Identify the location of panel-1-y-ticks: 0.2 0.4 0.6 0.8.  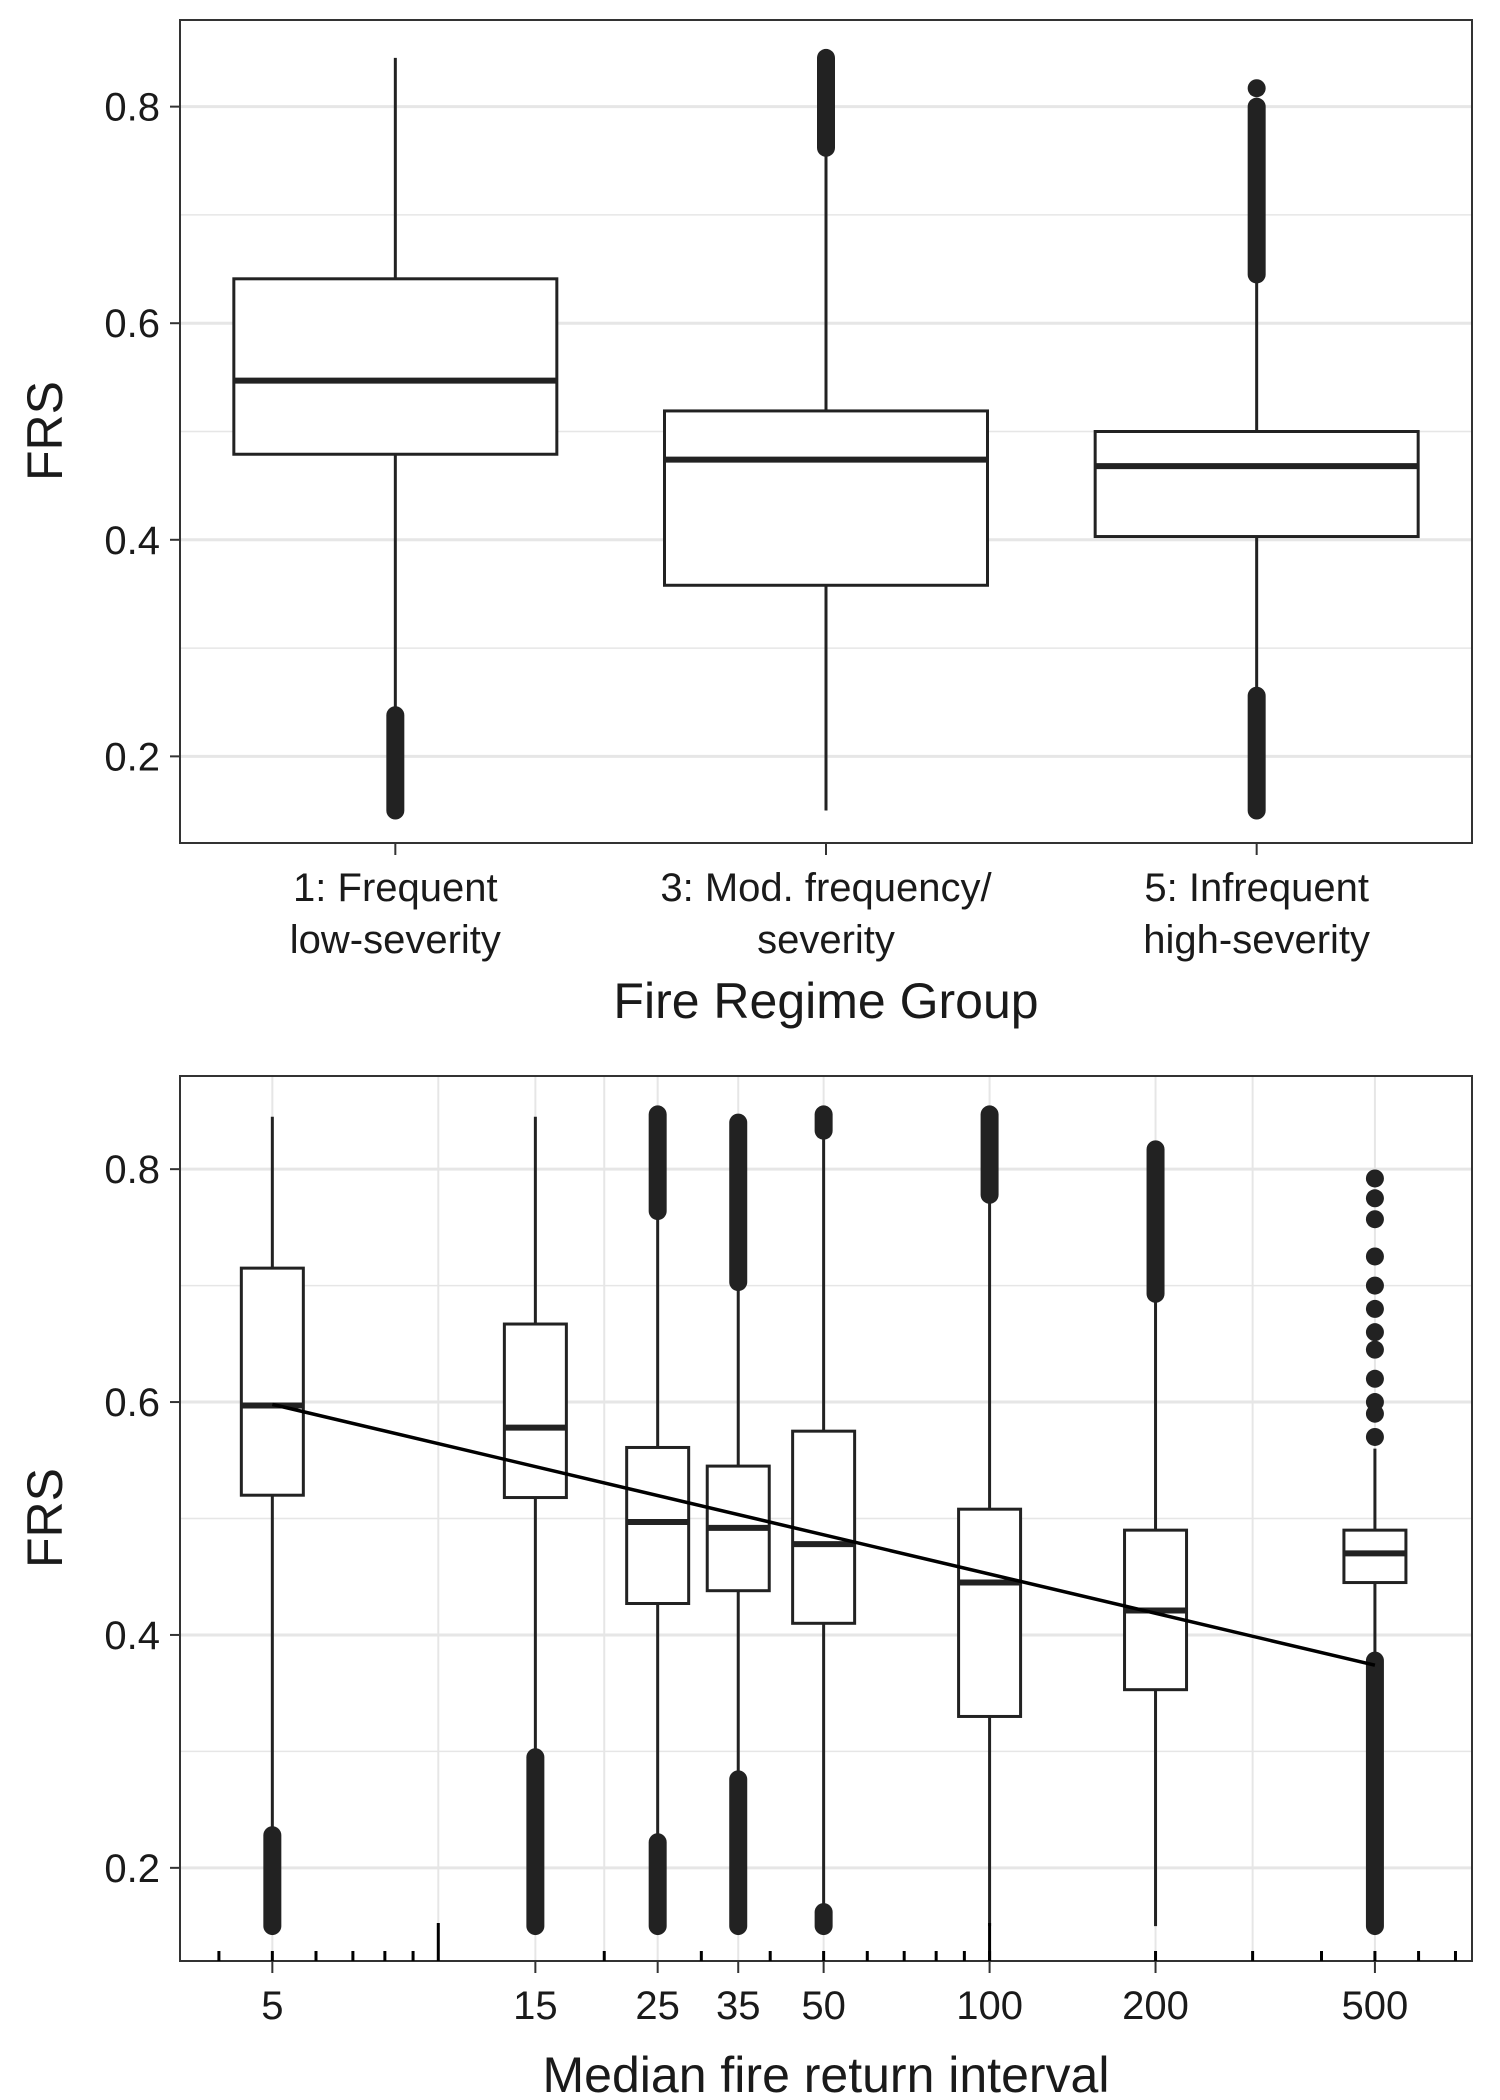
(142, 432).